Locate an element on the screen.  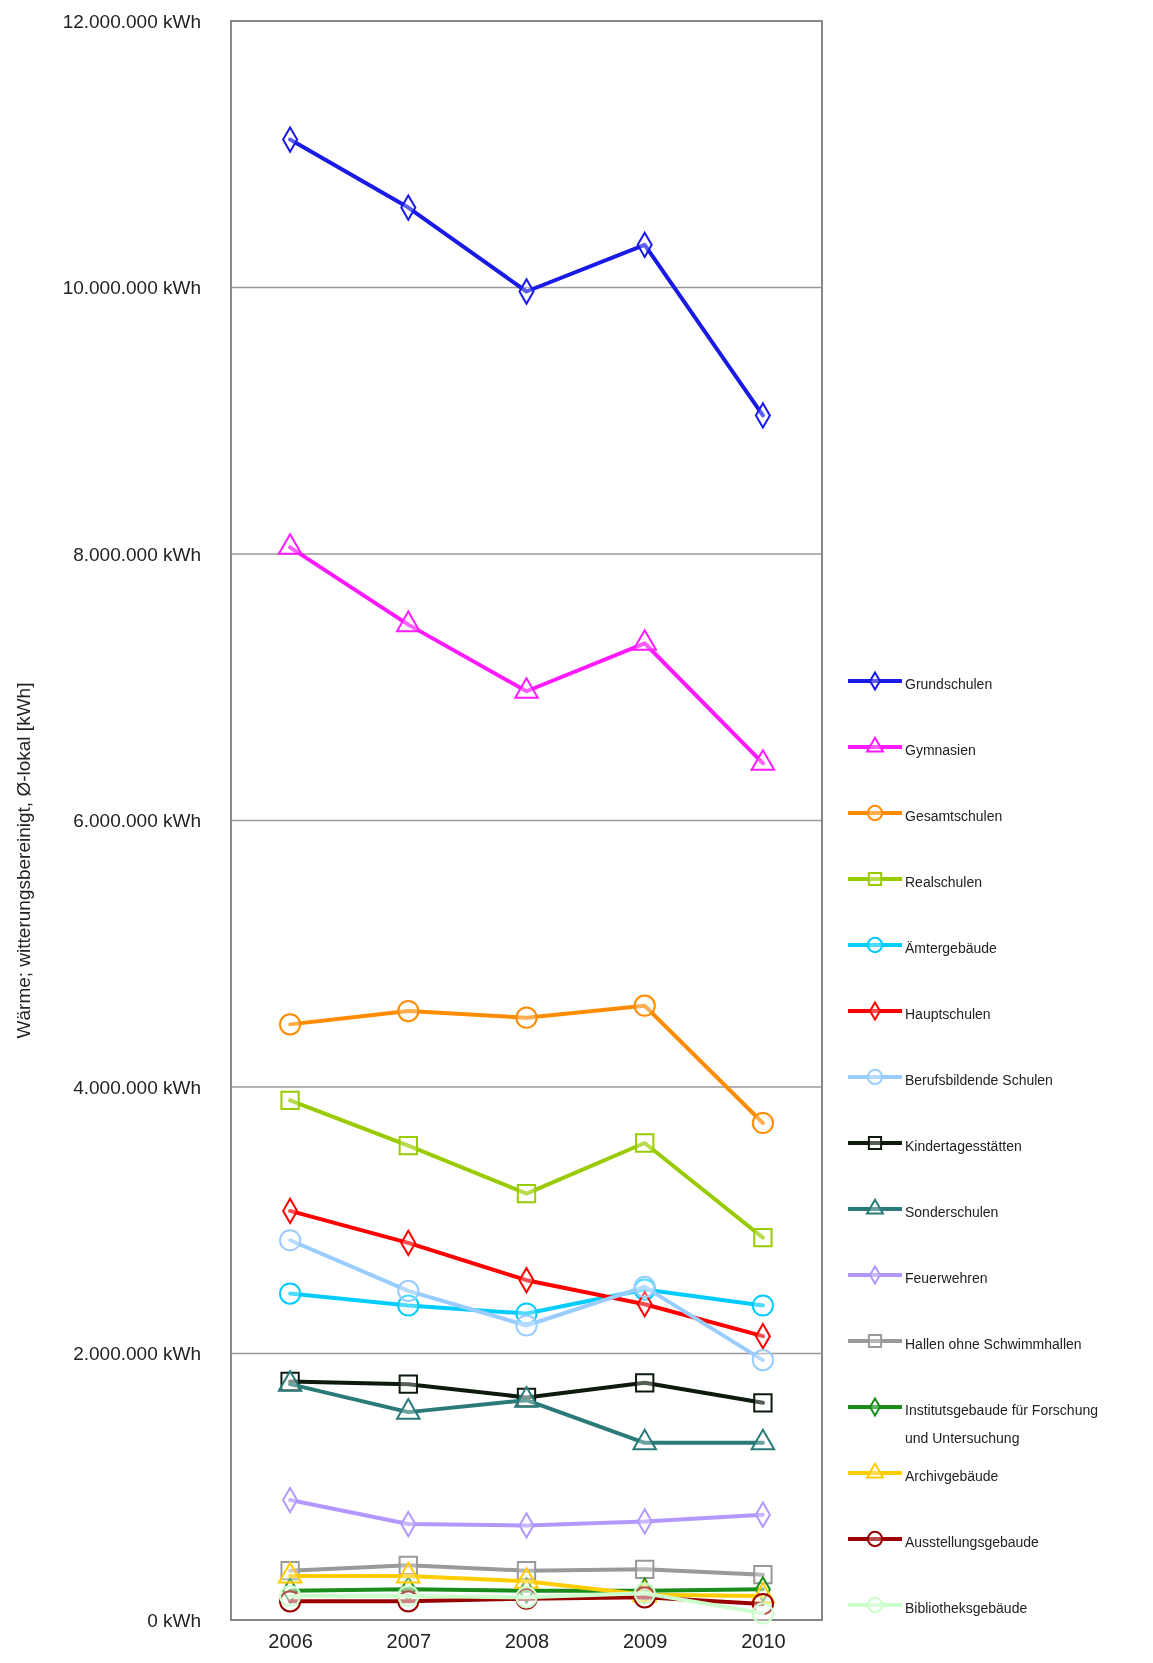
x-tick-label: 2010 is located at coordinates (763, 1641).